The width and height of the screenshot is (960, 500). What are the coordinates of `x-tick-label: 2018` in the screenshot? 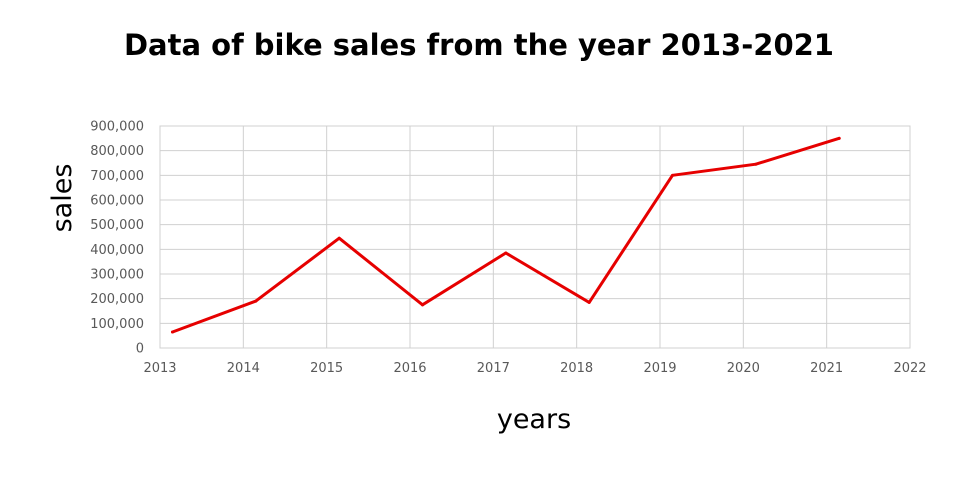 It's located at (576, 368).